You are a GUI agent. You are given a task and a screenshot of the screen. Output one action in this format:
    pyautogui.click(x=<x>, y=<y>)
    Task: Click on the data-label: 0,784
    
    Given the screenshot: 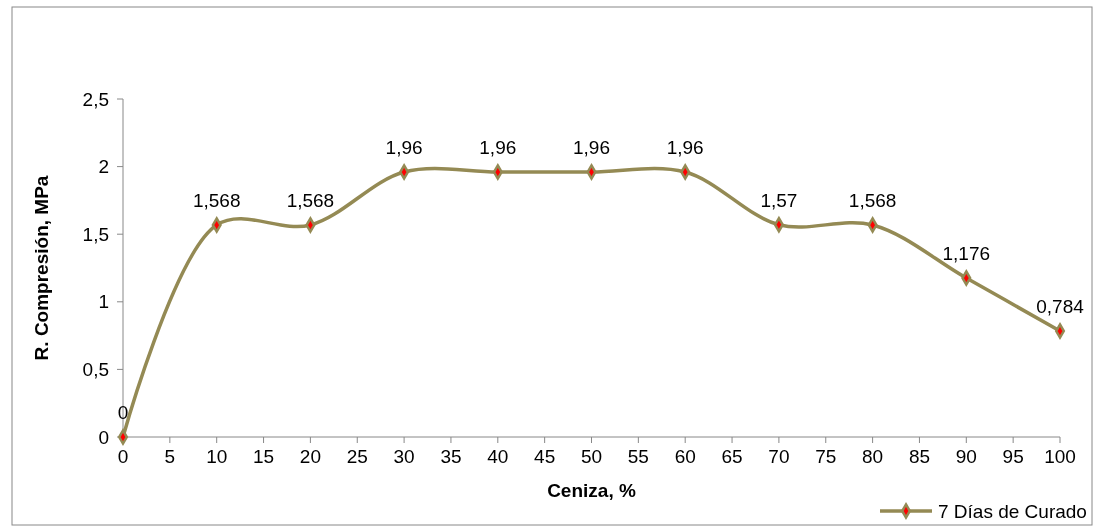 What is the action you would take?
    pyautogui.click(x=1060, y=306)
    